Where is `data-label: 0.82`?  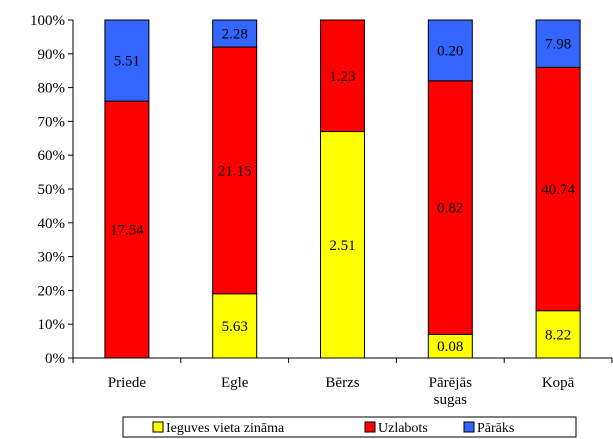 data-label: 0.82 is located at coordinates (450, 209).